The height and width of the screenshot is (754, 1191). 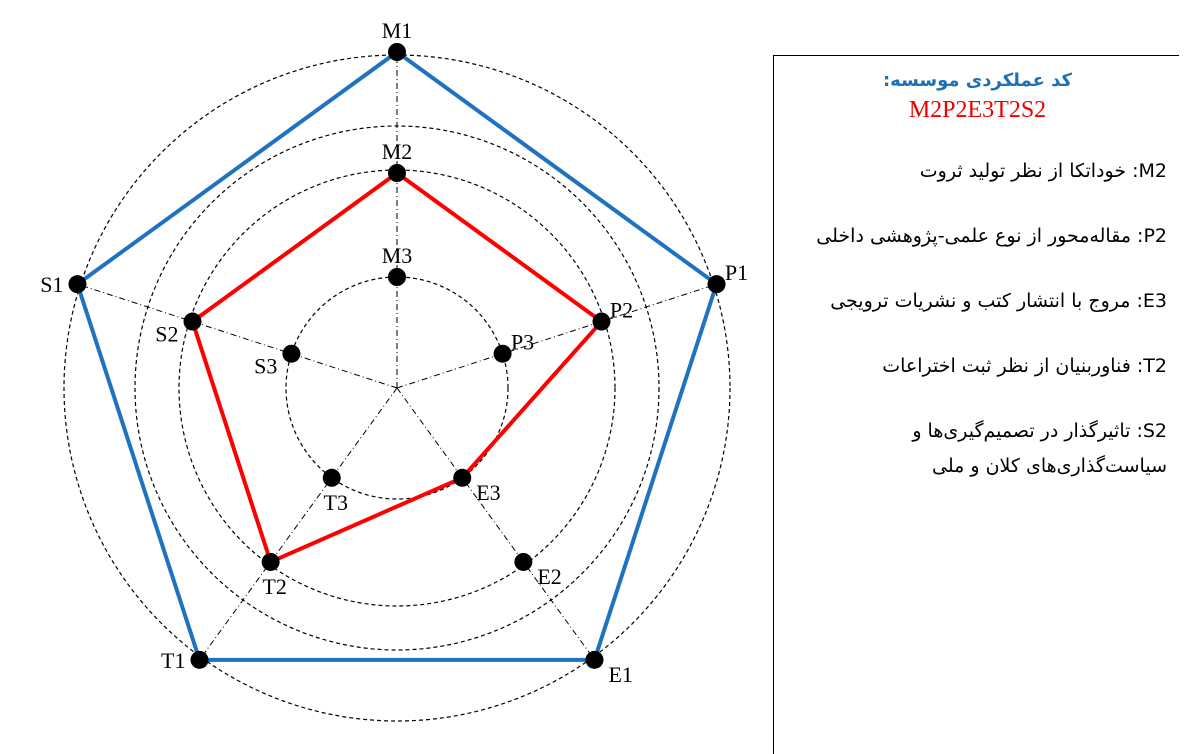 I want to click on node-label: M1, so click(x=397, y=30).